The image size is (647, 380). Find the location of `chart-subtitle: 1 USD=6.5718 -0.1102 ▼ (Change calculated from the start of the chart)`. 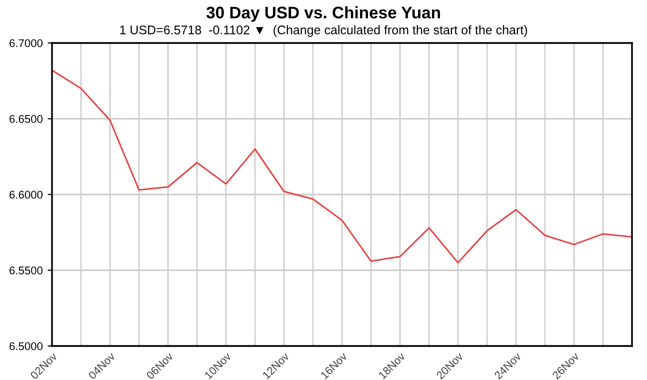

chart-subtitle: 1 USD=6.5718 -0.1102 ▼ (Change calculated from the start of the chart) is located at coordinates (324, 31).